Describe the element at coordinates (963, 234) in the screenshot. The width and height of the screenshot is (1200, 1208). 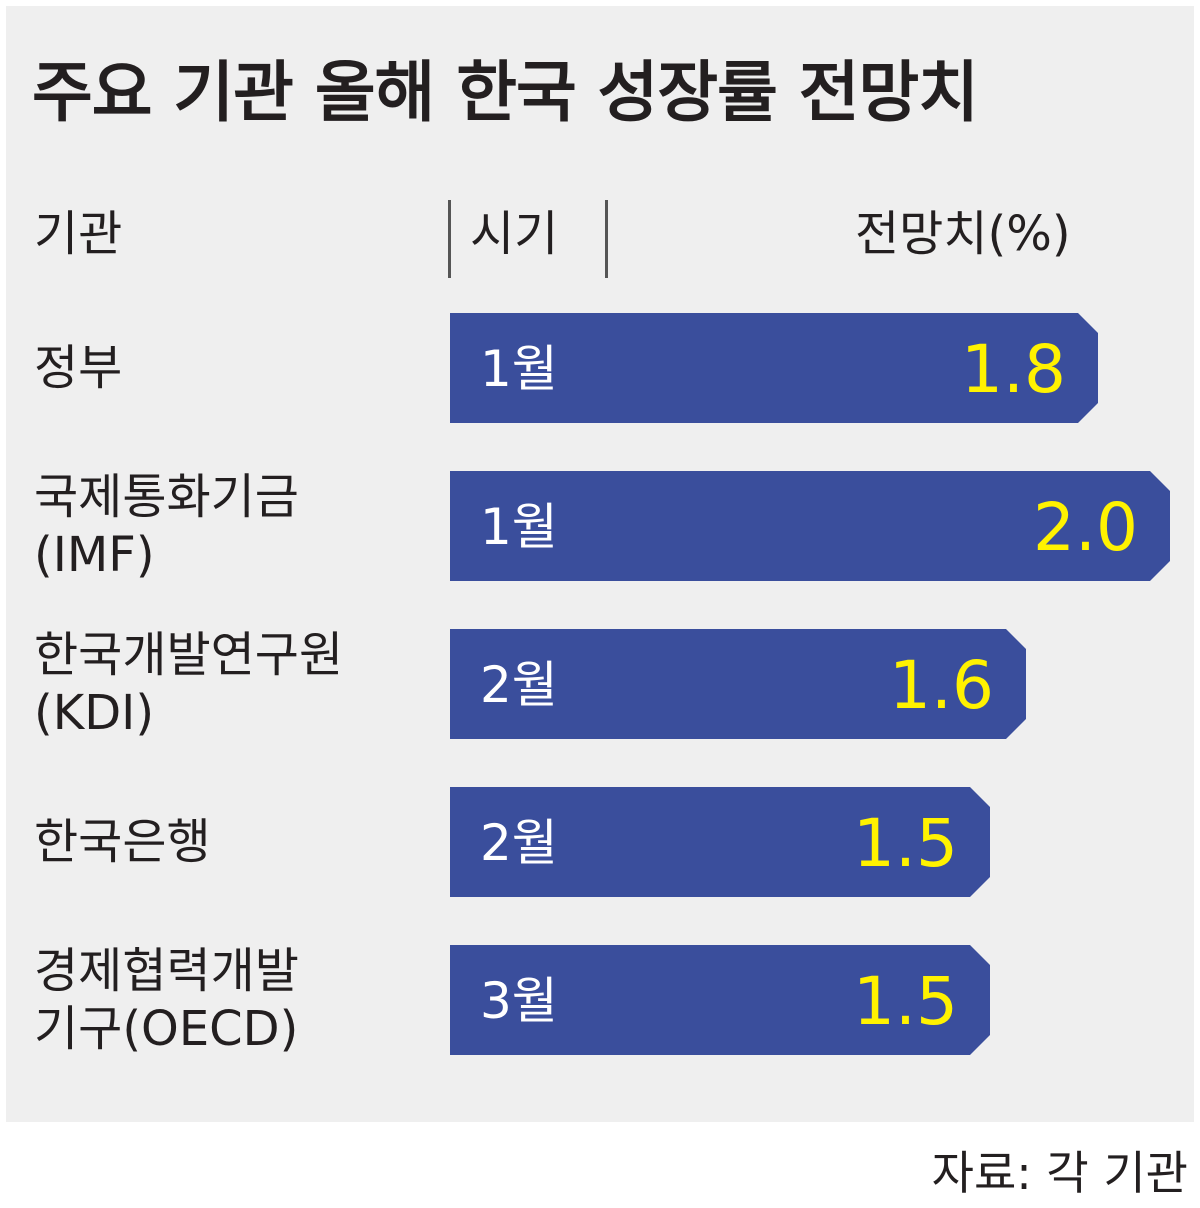
I see `header-forecast: 전망치(%)` at that location.